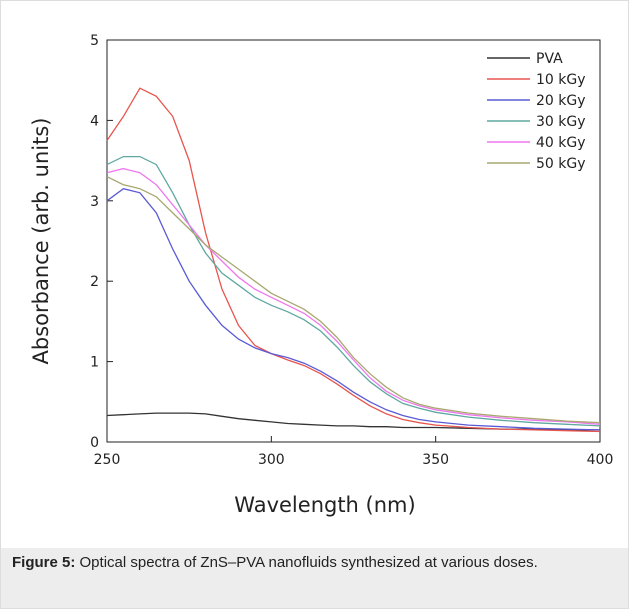 This screenshot has width=629, height=609. Describe the element at coordinates (561, 101) in the screenshot. I see `legend-label: 20 kGy` at that location.